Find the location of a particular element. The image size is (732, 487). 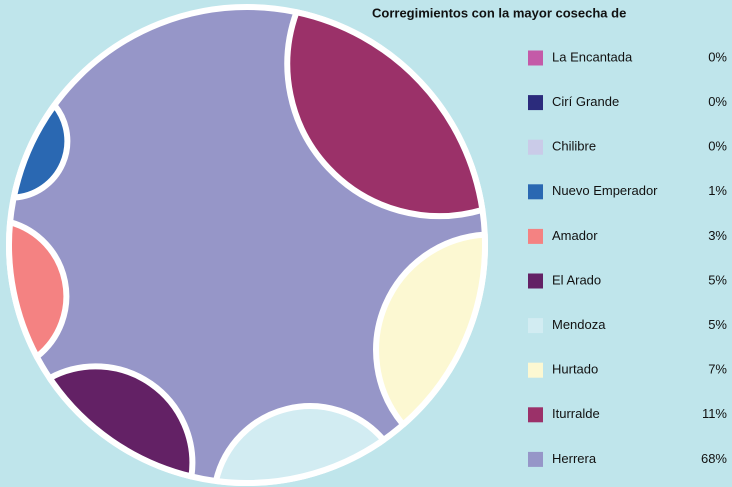

legend-label: Herrera is located at coordinates (574, 458).